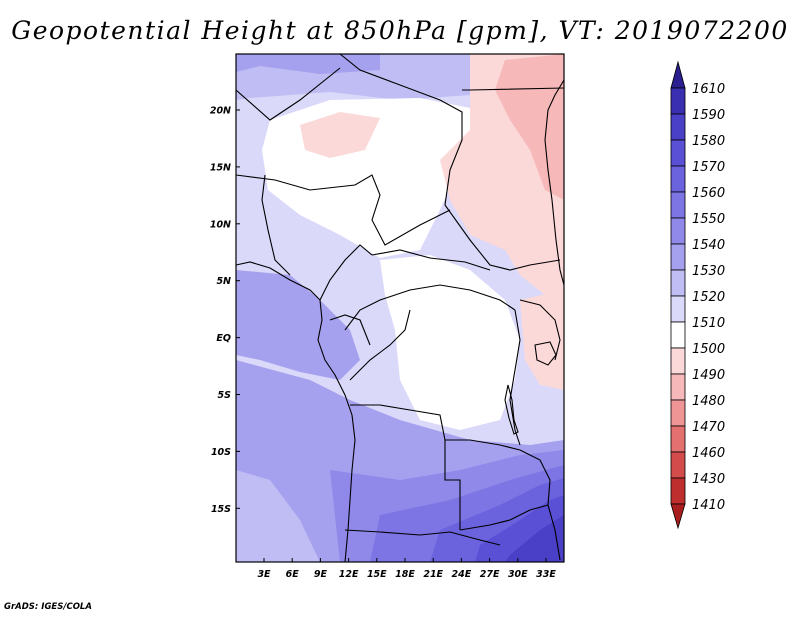 Image resolution: width=800 pixels, height=618 pixels. What do you see at coordinates (540, 330) in the screenshot?
I see `border-uganda` at bounding box center [540, 330].